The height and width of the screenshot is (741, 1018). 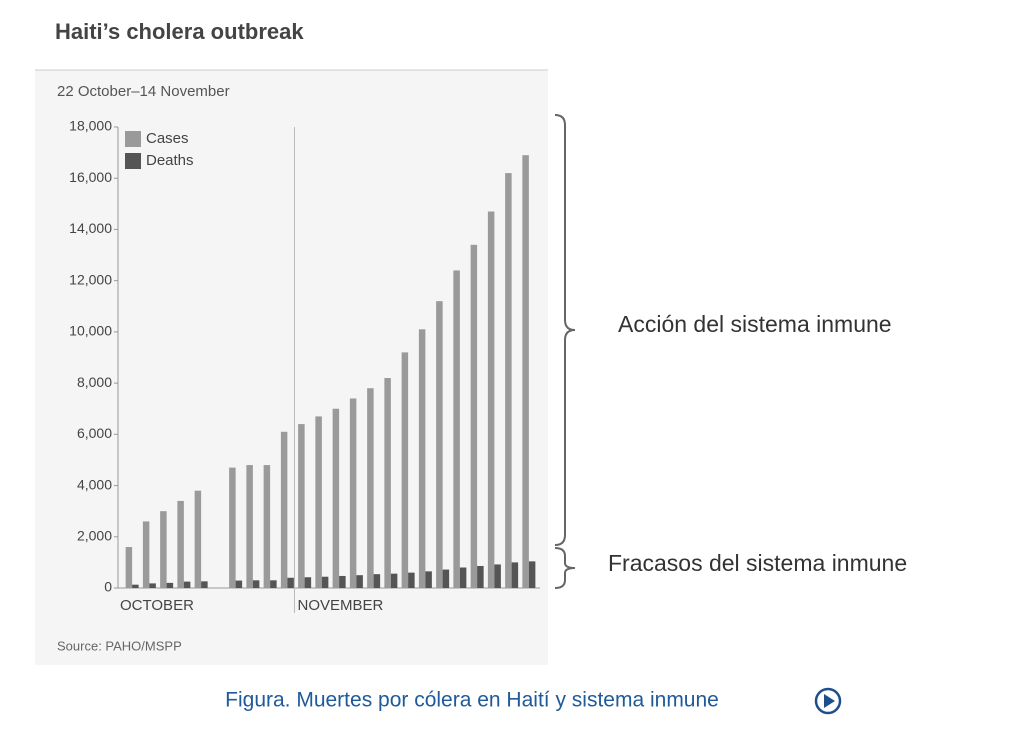 I want to click on legend-label: Cases, so click(x=167, y=138).